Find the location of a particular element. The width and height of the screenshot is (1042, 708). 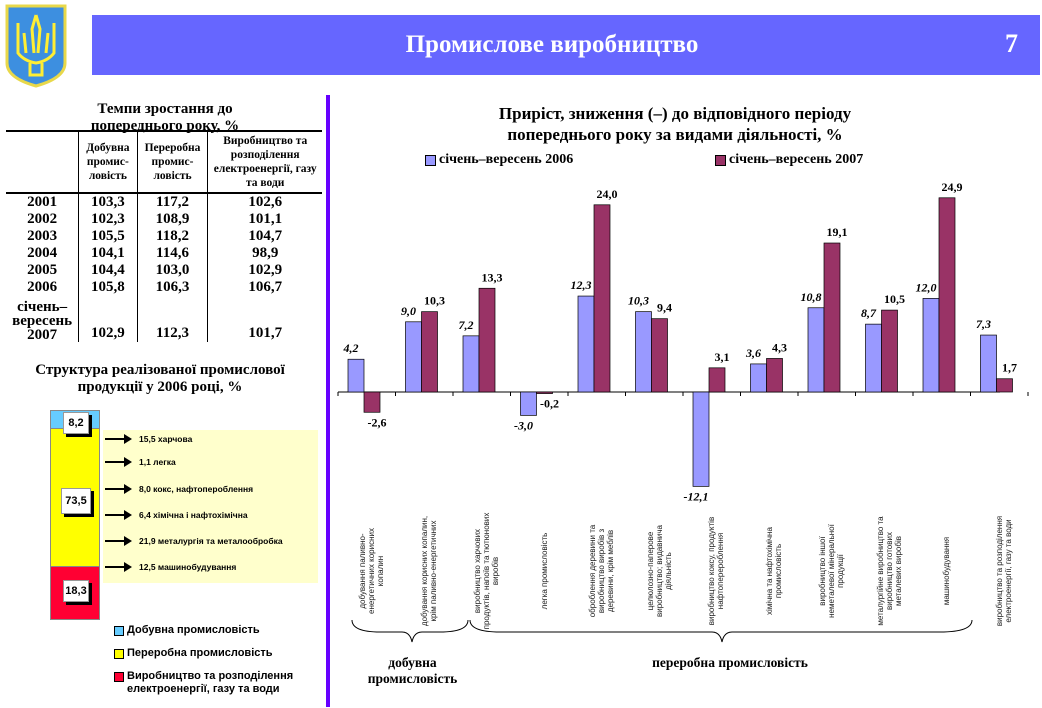

segment-value: 18,3 is located at coordinates (76, 591).